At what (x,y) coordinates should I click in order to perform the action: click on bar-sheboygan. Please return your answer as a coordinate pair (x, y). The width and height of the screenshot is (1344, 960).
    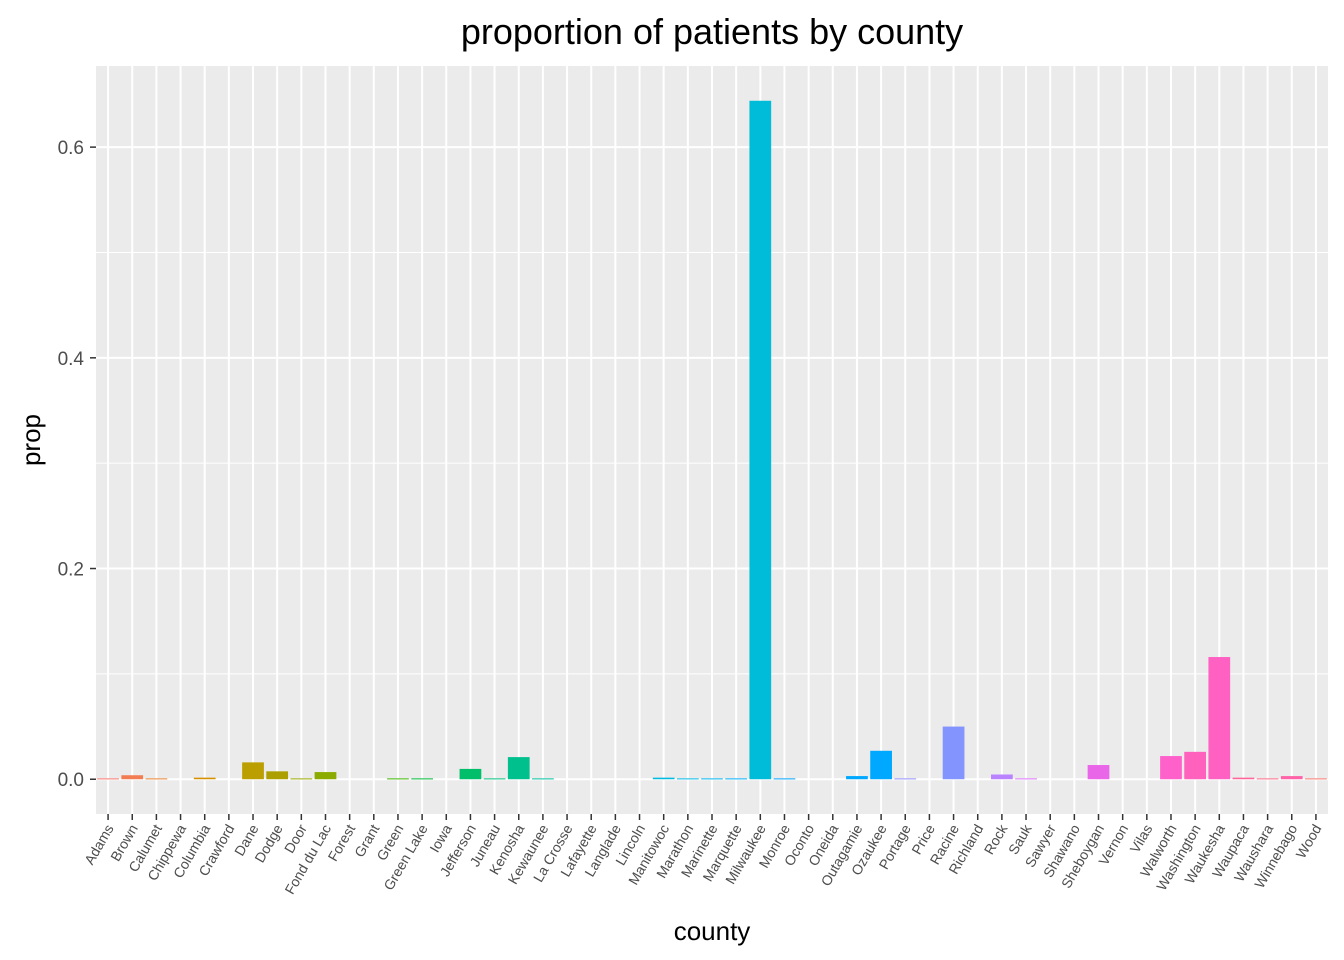
    Looking at the image, I should click on (1098, 772).